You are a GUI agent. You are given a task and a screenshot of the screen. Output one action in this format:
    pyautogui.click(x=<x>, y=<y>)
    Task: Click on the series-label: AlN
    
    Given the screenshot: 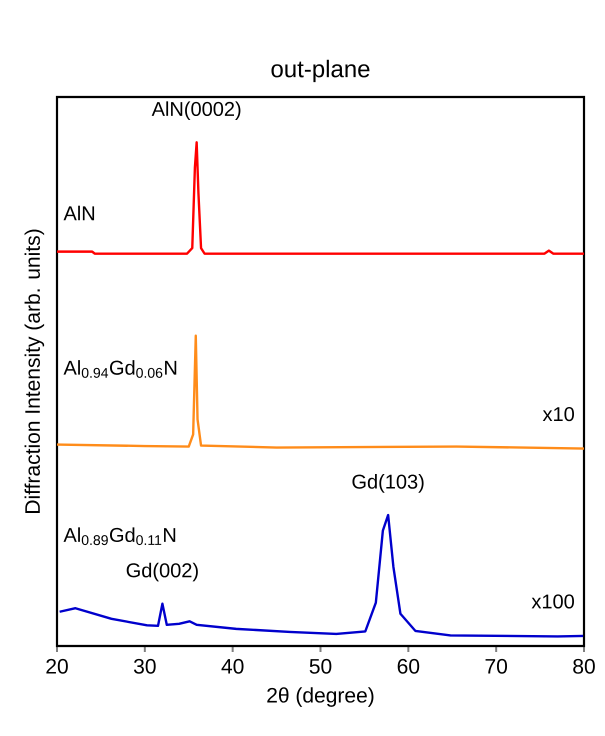 What is the action you would take?
    pyautogui.click(x=79, y=213)
    